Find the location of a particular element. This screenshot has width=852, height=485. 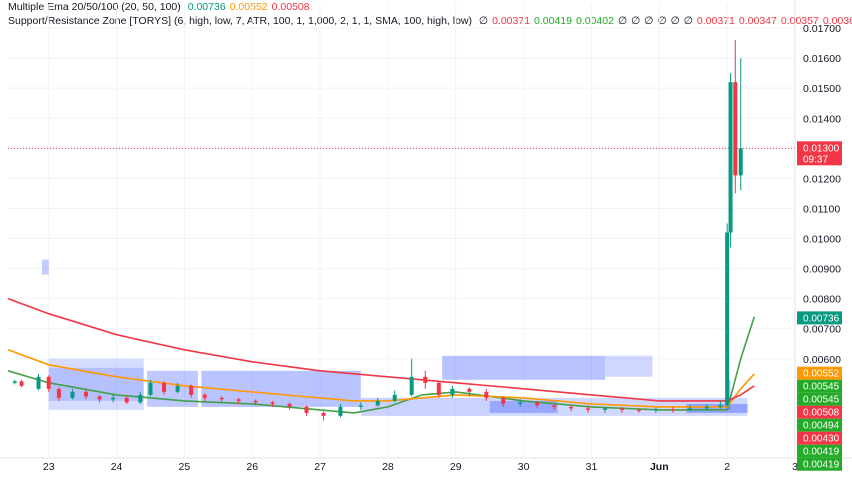

time-tick-label: 23 is located at coordinates (49, 467).